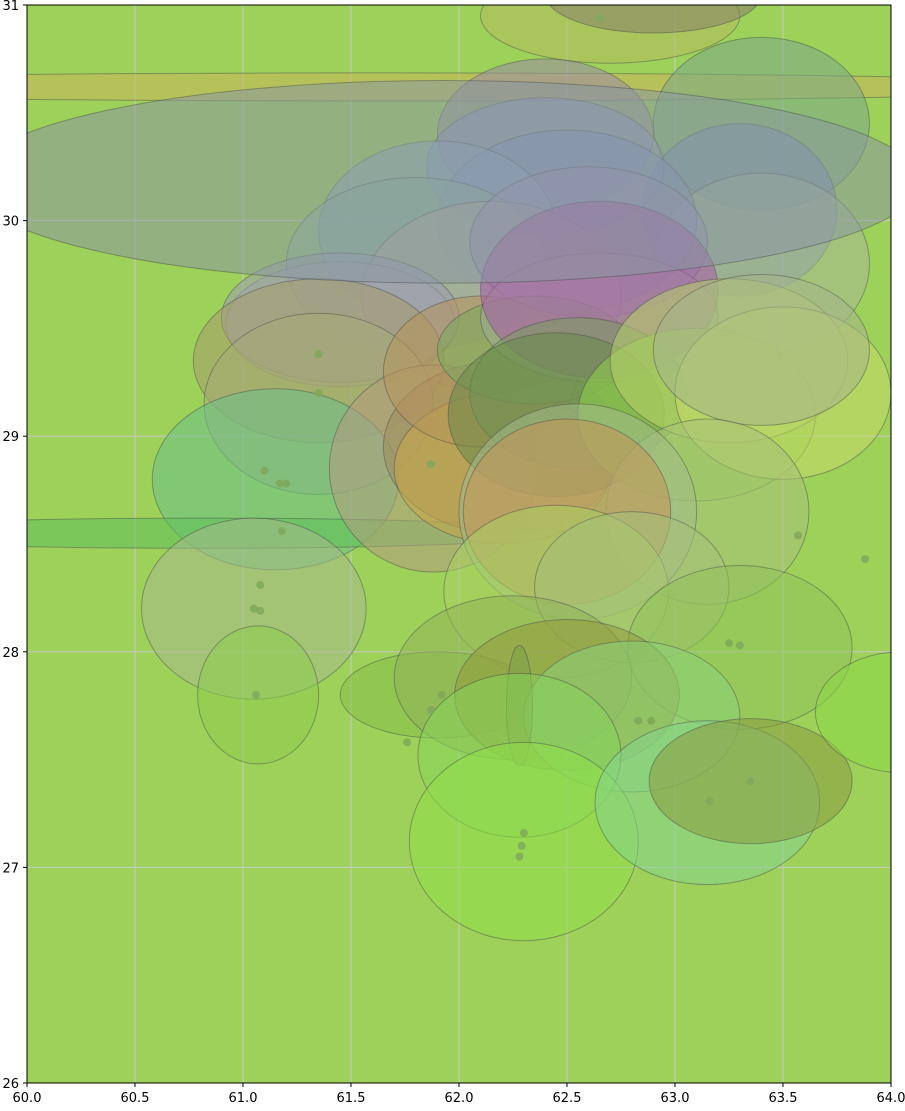 The width and height of the screenshot is (905, 1111). What do you see at coordinates (10, 222) in the screenshot?
I see `y-tick-label: 30` at bounding box center [10, 222].